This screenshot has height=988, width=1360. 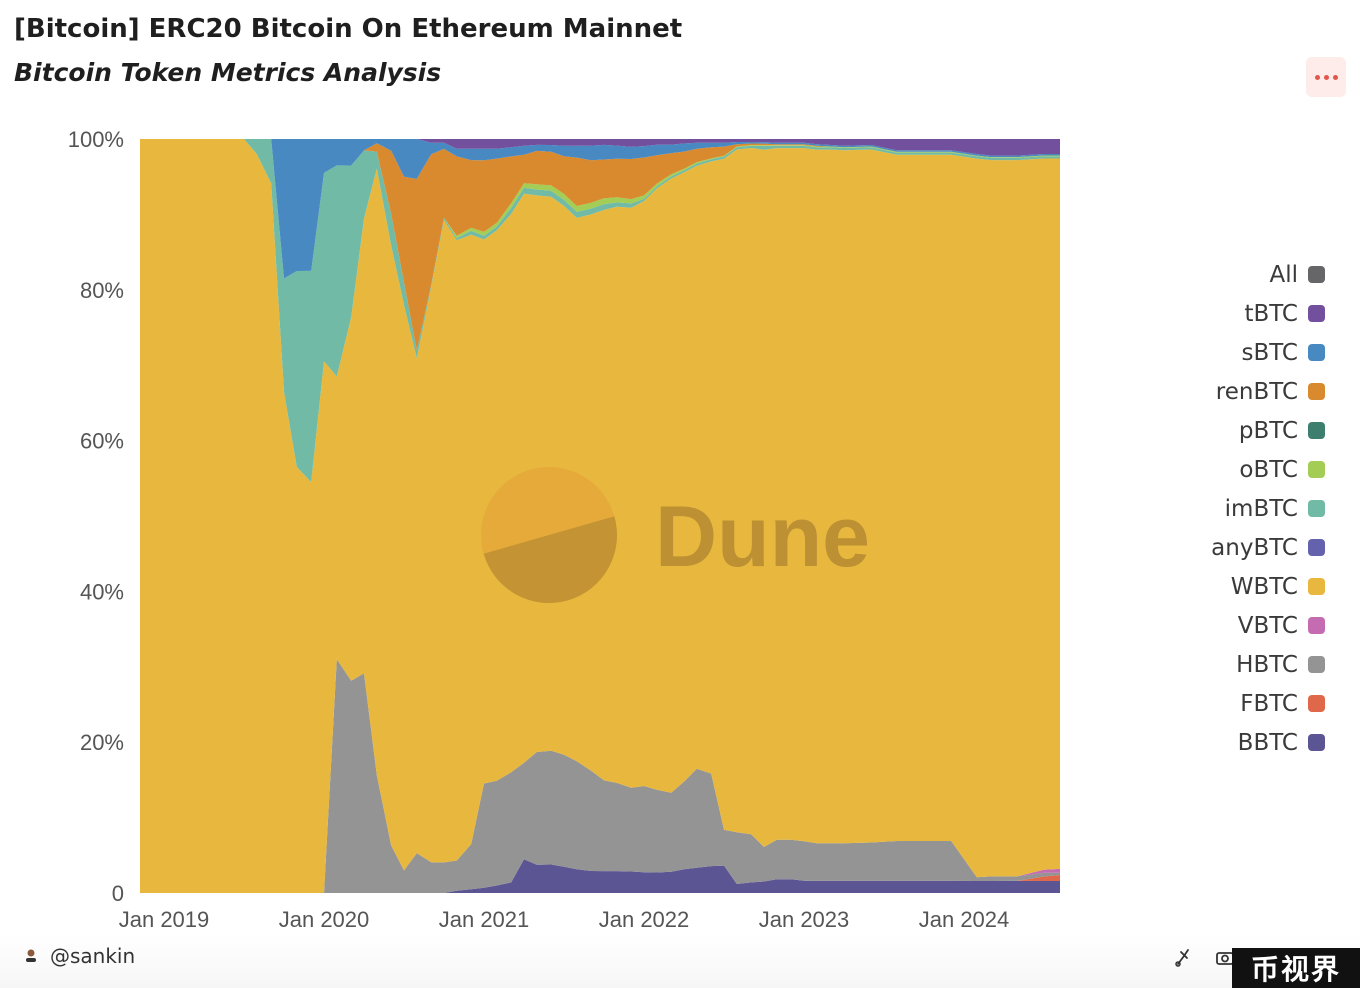 I want to click on more-options-button, so click(x=1326, y=77).